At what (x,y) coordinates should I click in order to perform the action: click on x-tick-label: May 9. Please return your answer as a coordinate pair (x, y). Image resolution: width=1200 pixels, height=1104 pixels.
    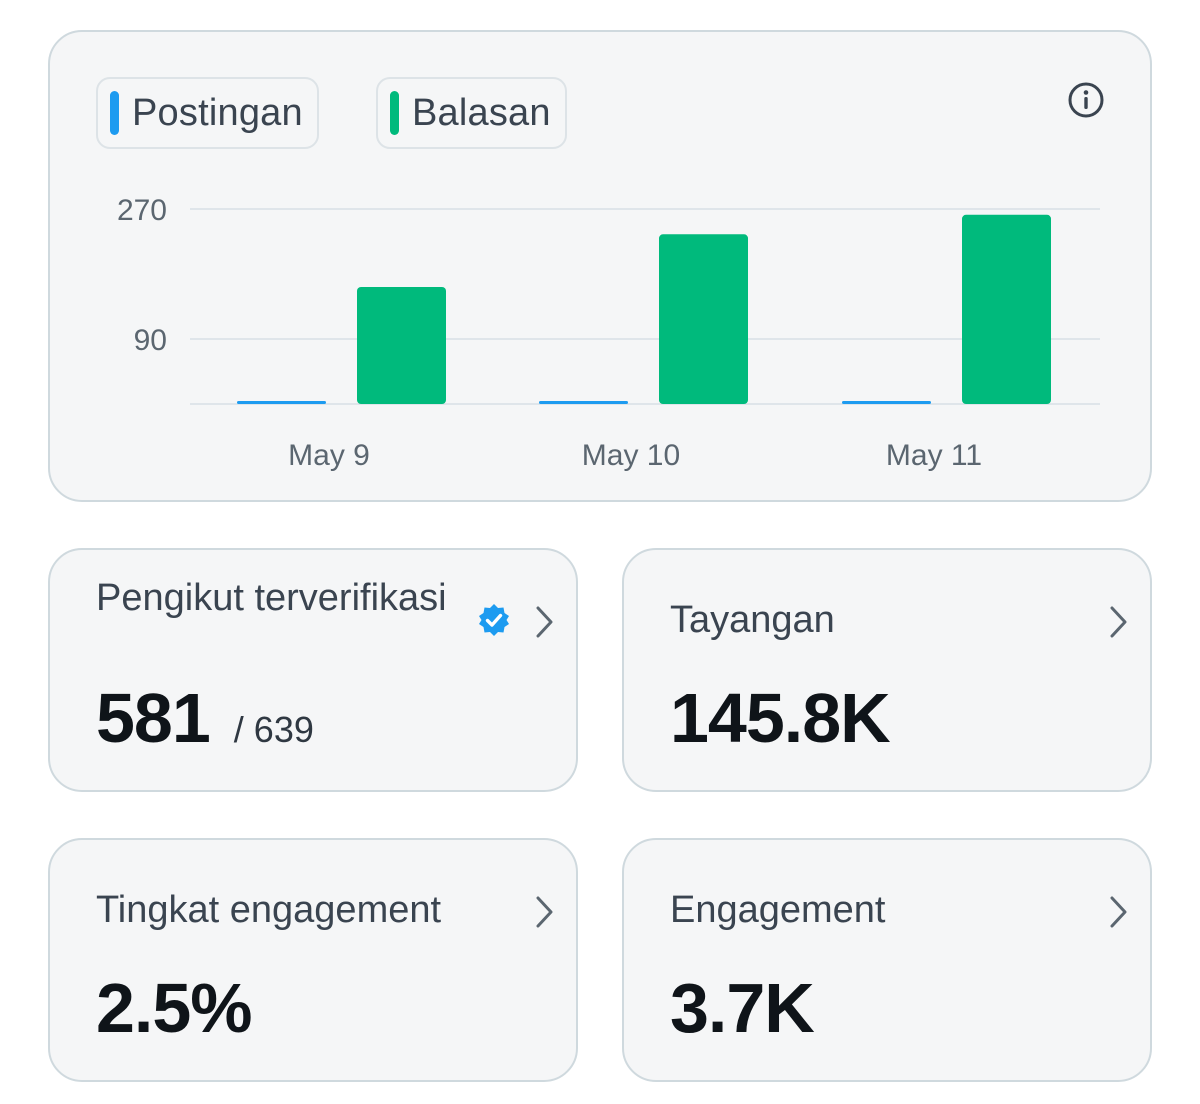
    Looking at the image, I should click on (329, 455).